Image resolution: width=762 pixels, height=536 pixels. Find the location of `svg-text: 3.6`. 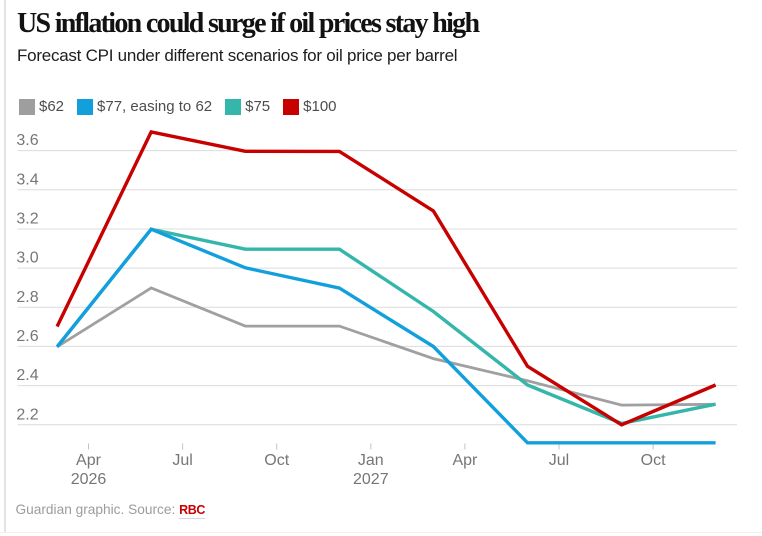

svg-text: 3.6 is located at coordinates (27, 140).